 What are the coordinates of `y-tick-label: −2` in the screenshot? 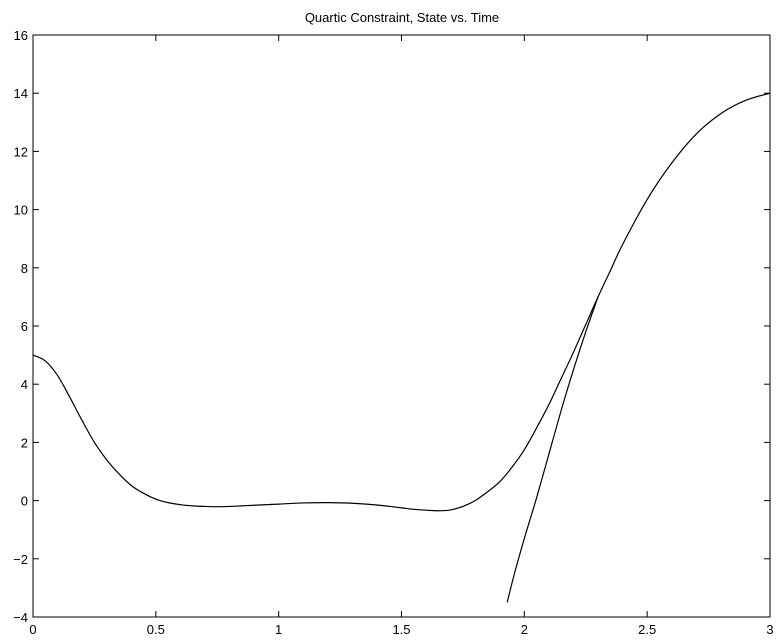 It's located at (20, 559).